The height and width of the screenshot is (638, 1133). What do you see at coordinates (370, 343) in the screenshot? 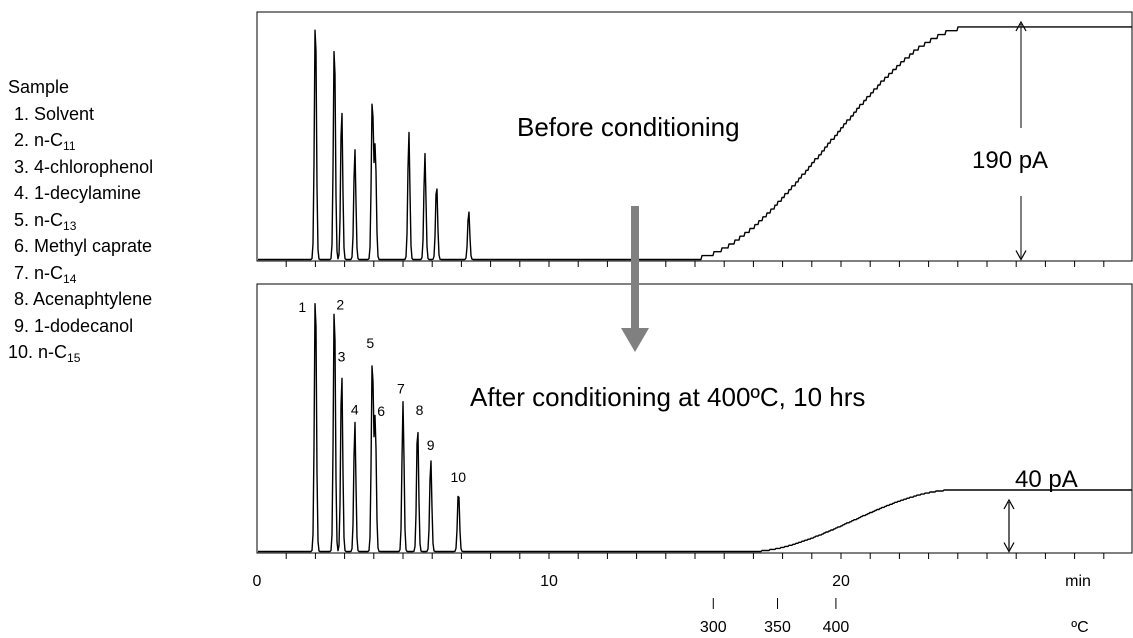
I see `peak-label-5: 5` at bounding box center [370, 343].